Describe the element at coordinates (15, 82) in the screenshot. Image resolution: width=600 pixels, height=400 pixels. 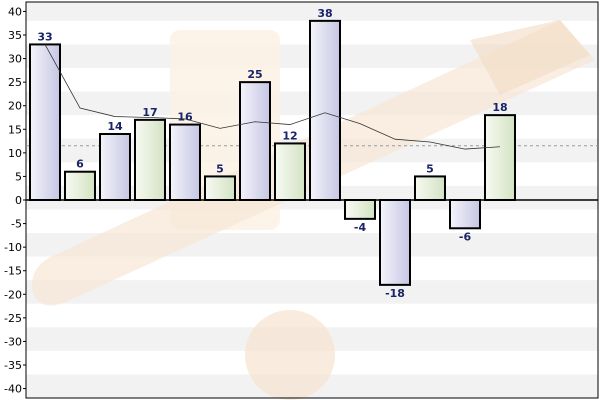
I see `y-tick-label: 25` at that location.